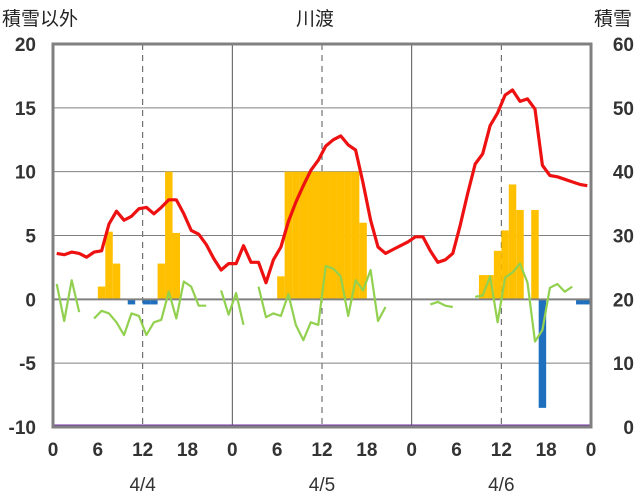 Image resolution: width=636 pixels, height=501 pixels. What do you see at coordinates (623, 109) in the screenshot?
I see `right-tick-label: 50` at bounding box center [623, 109].